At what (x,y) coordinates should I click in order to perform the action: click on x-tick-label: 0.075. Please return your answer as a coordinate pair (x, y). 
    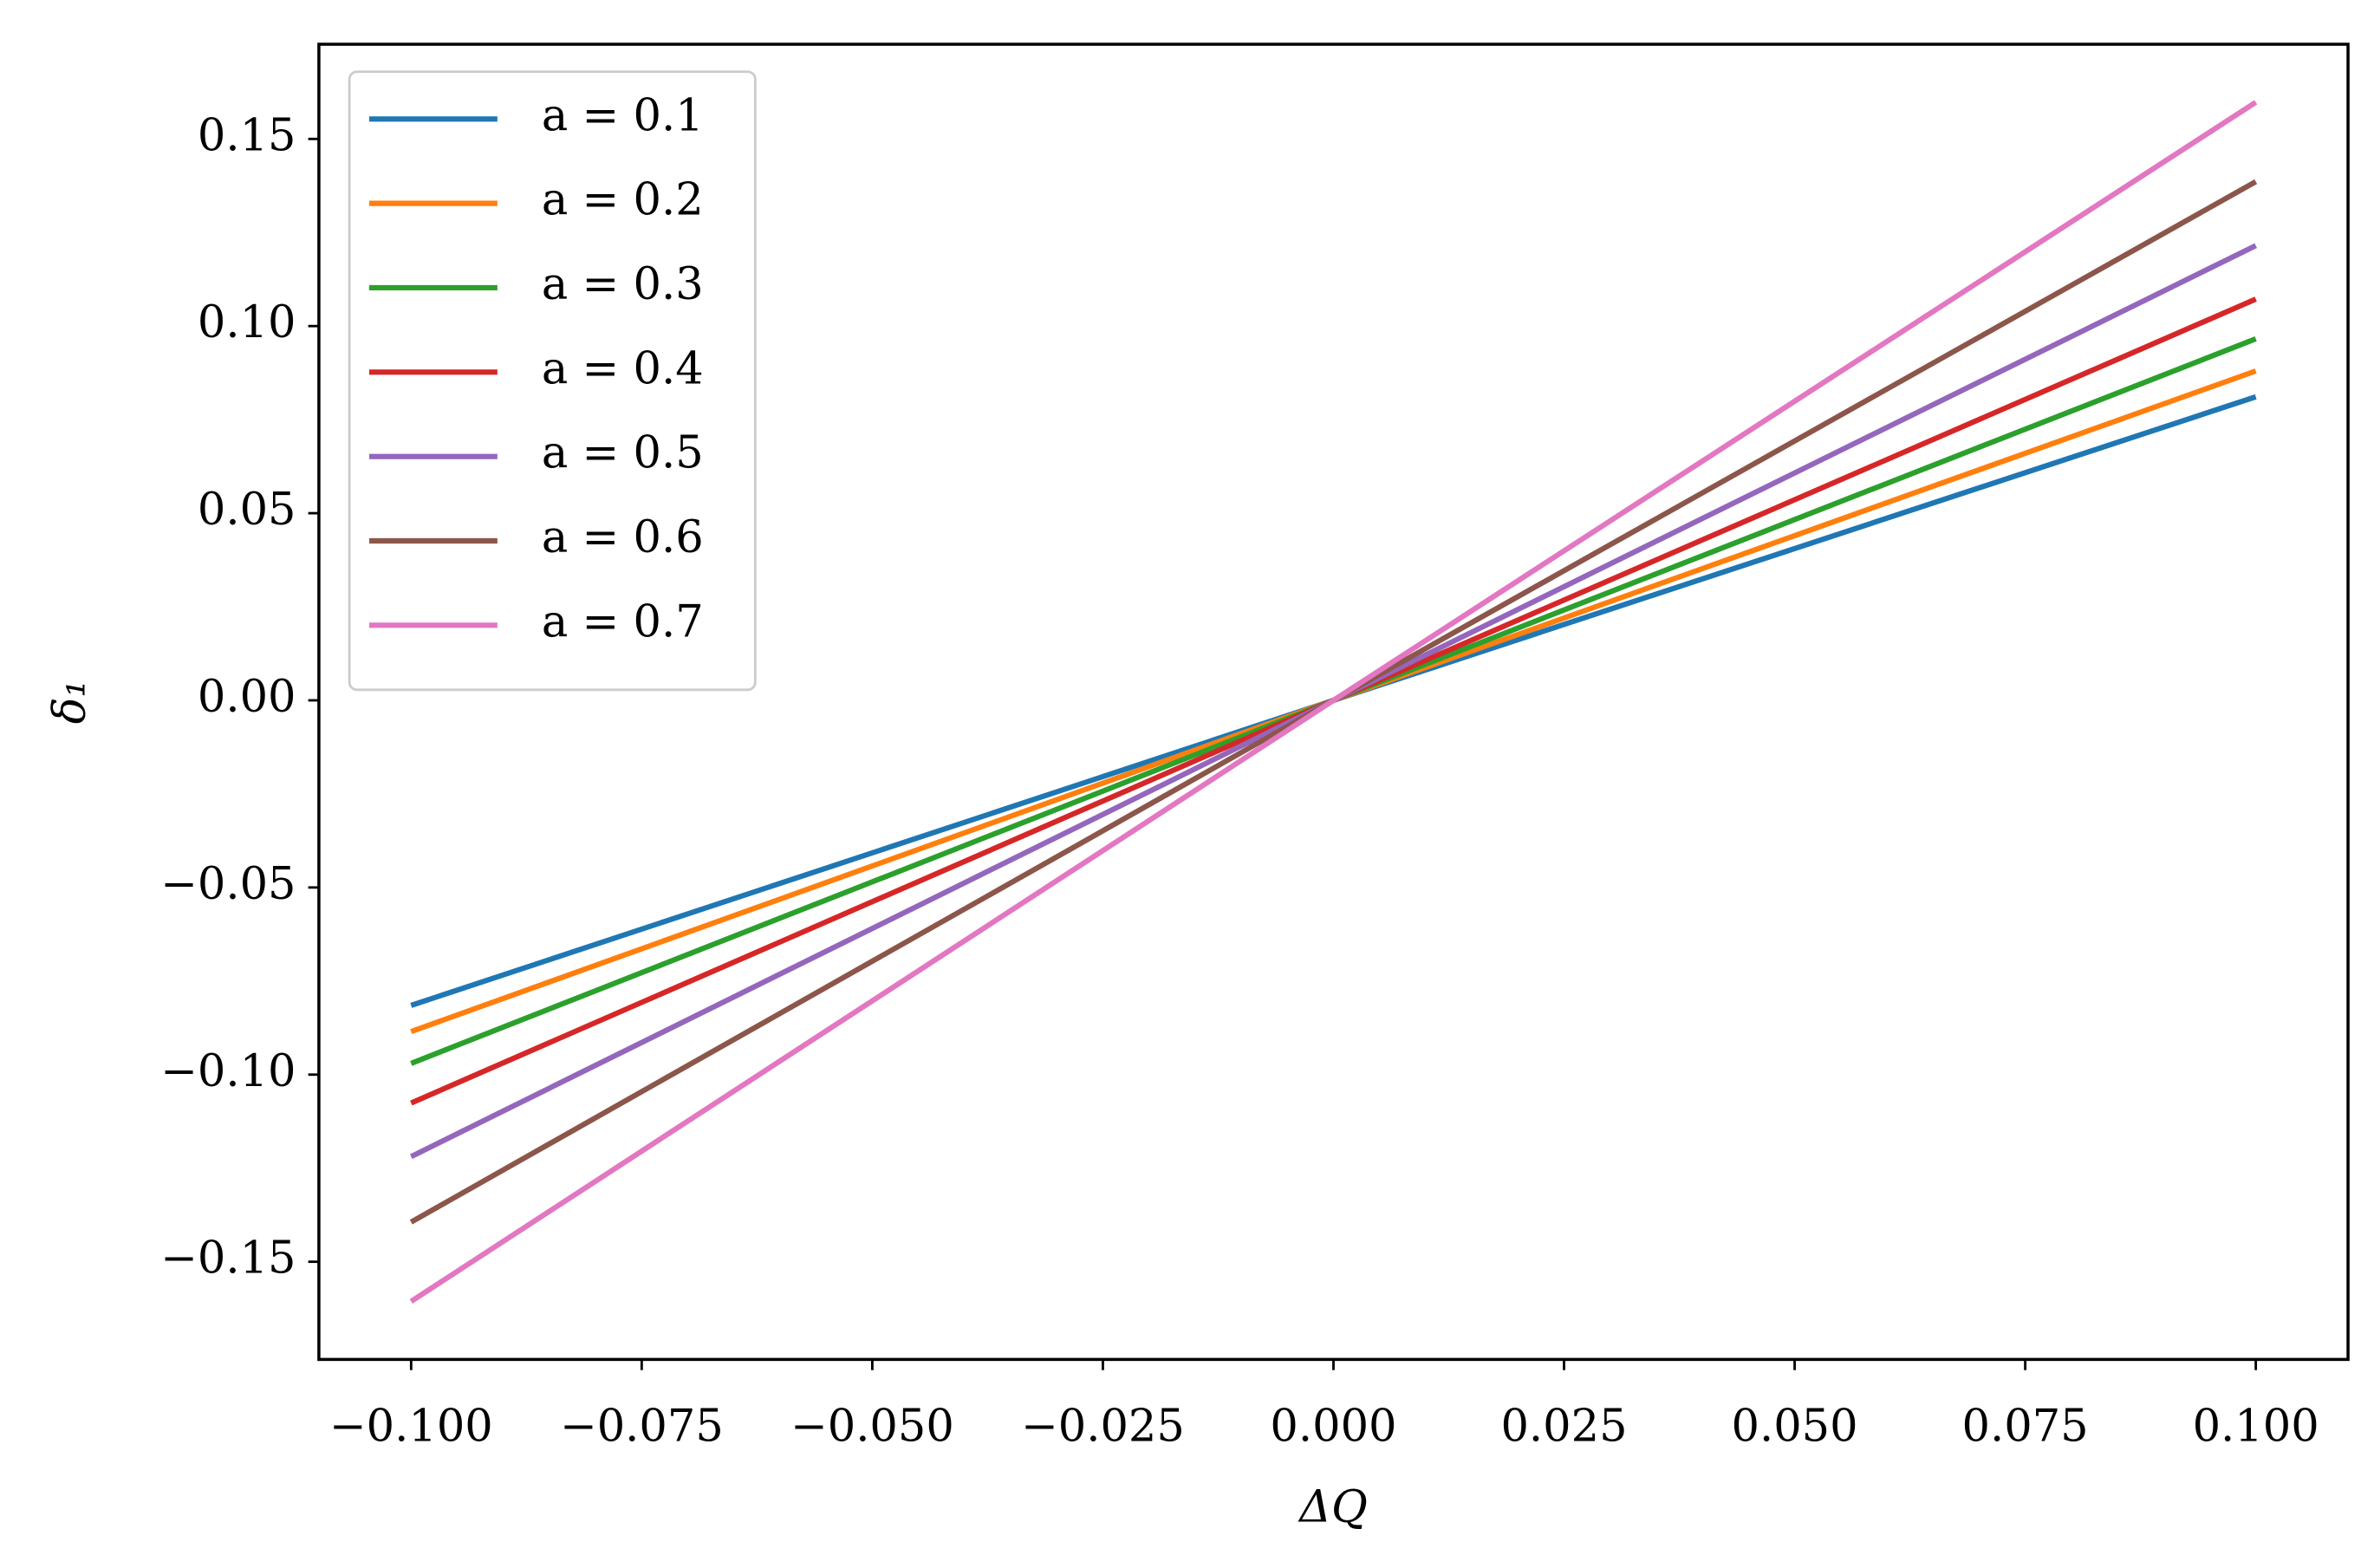
    Looking at the image, I should click on (2025, 1426).